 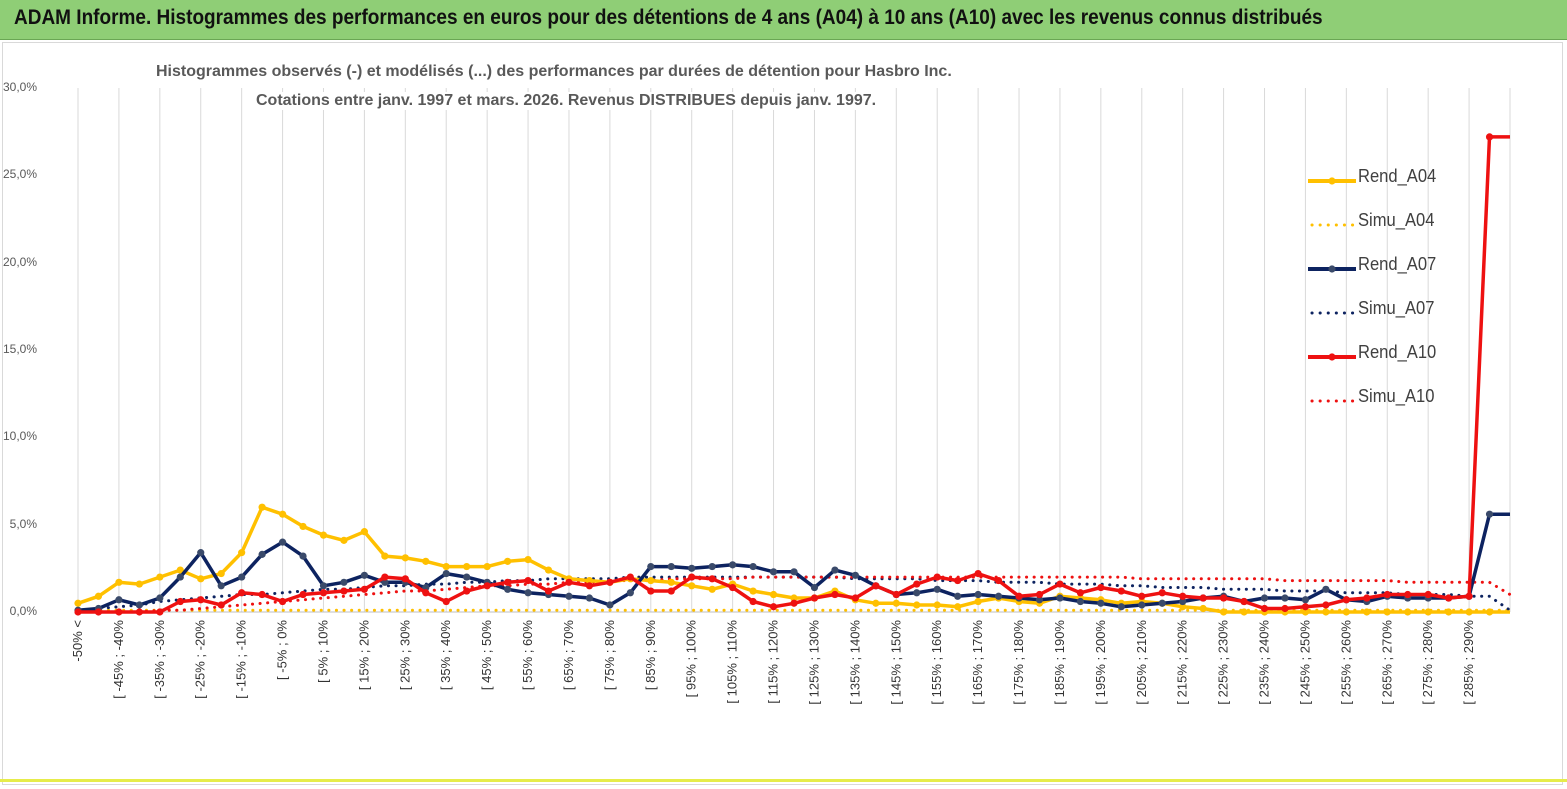 What do you see at coordinates (527, 655) in the screenshot?
I see `x-tick-label: [ 55% ; 60%` at bounding box center [527, 655].